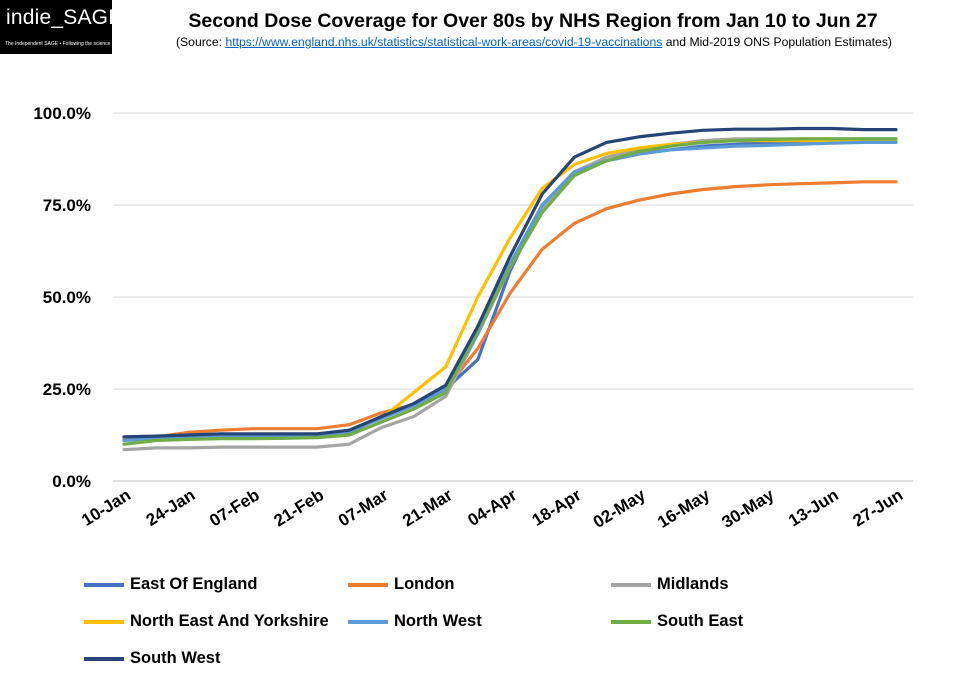  What do you see at coordinates (234, 507) in the screenshot?
I see `x-tick-label: 07-Feb` at bounding box center [234, 507].